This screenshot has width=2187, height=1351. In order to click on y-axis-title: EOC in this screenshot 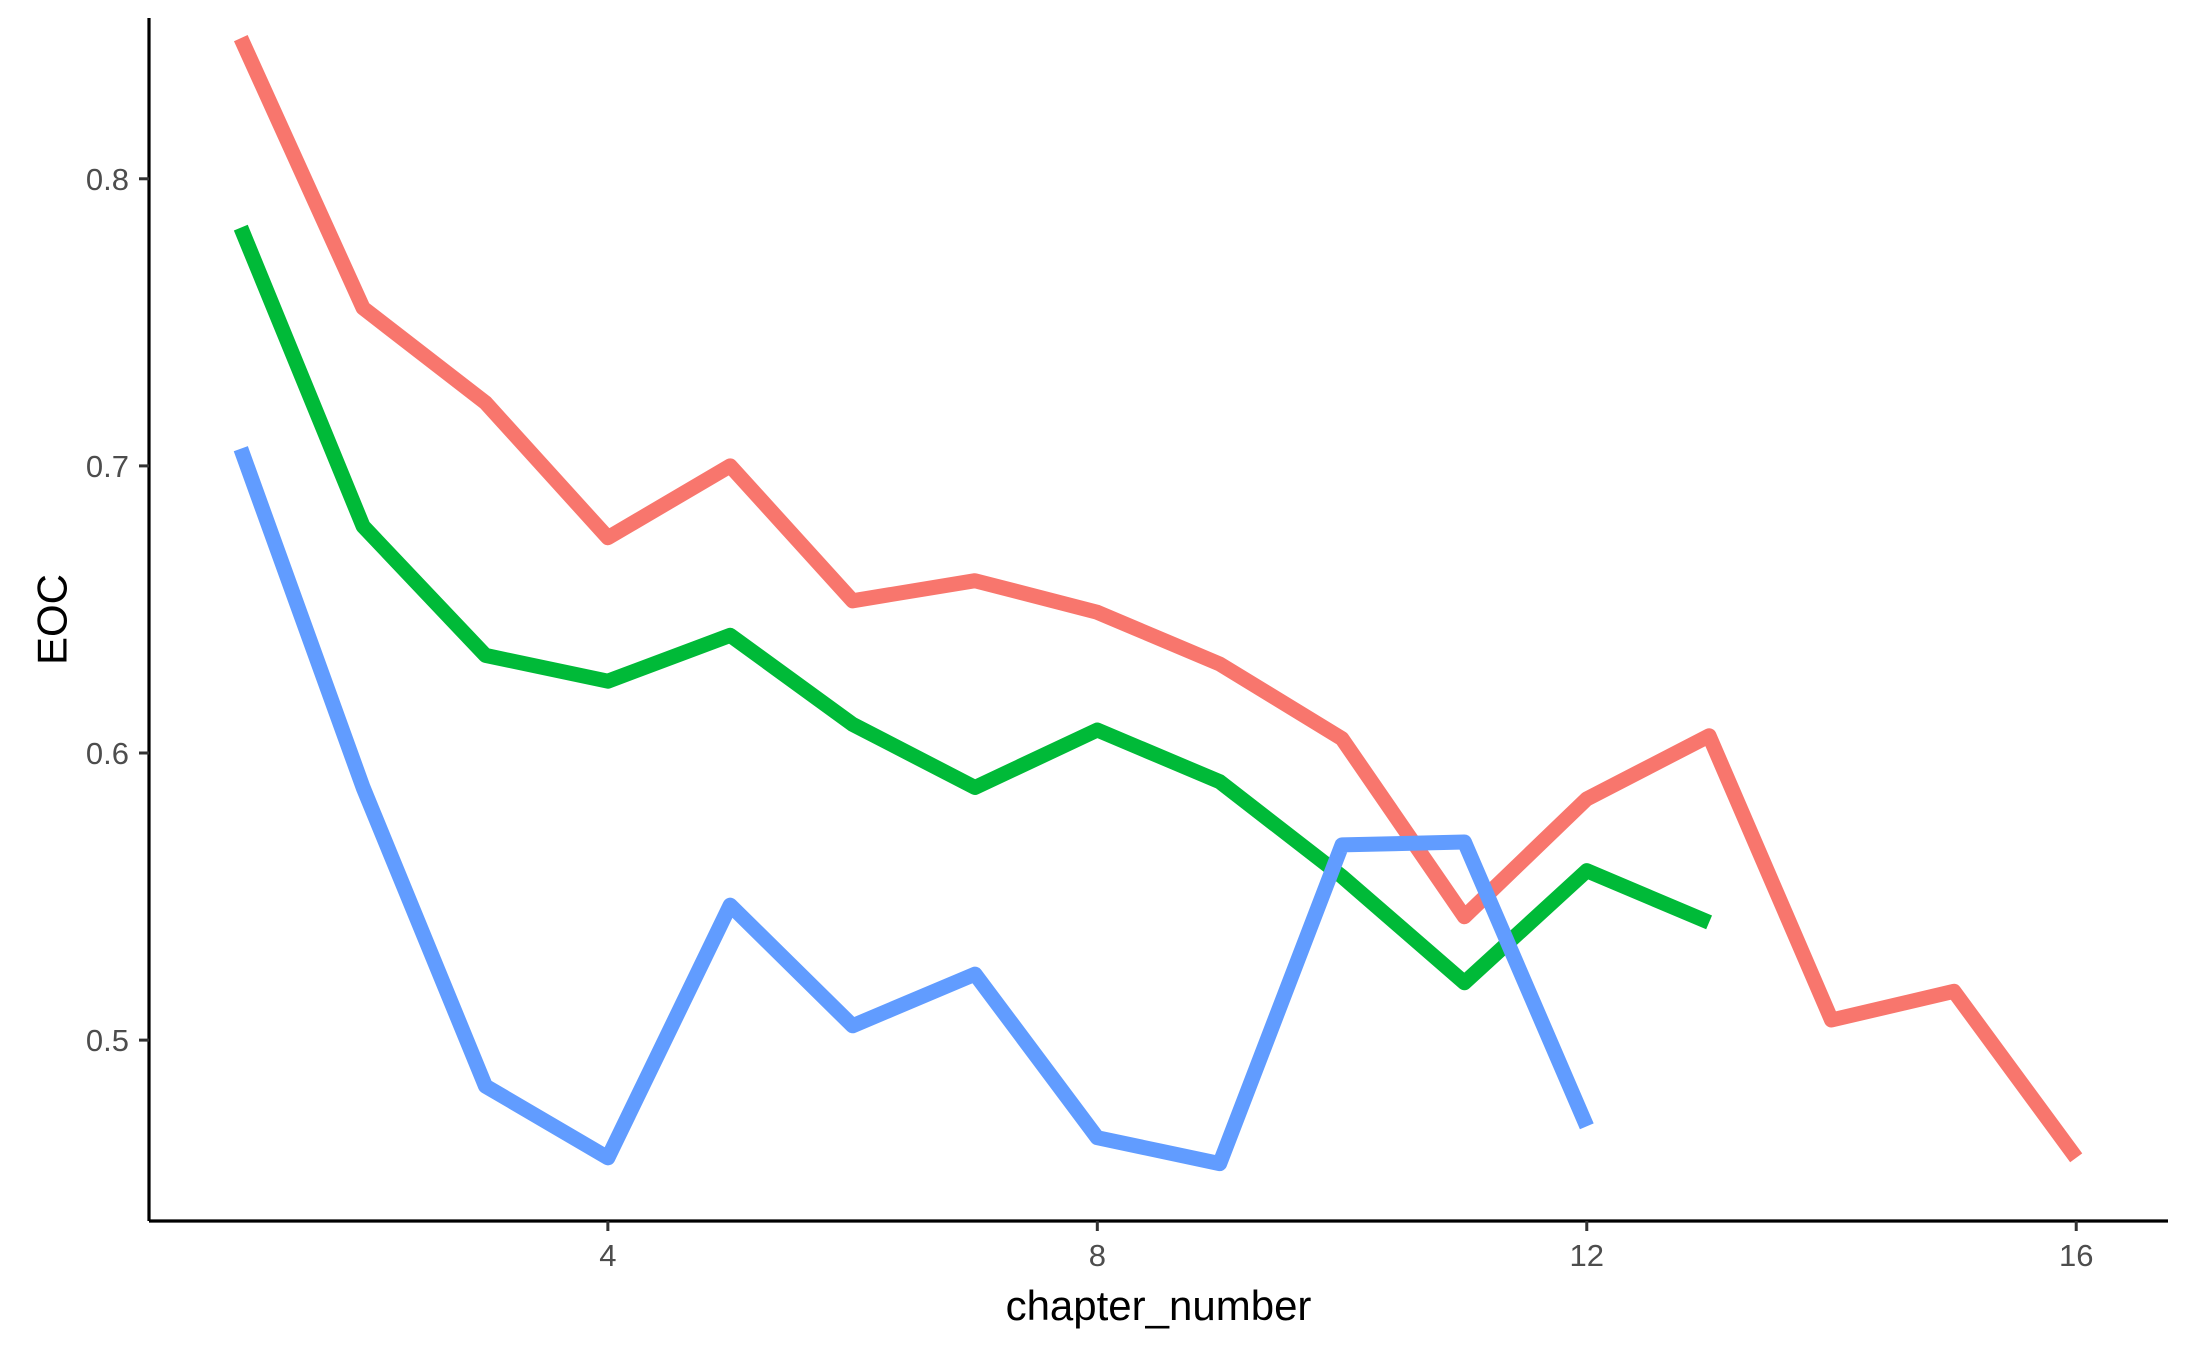, I will do `click(52, 619)`.